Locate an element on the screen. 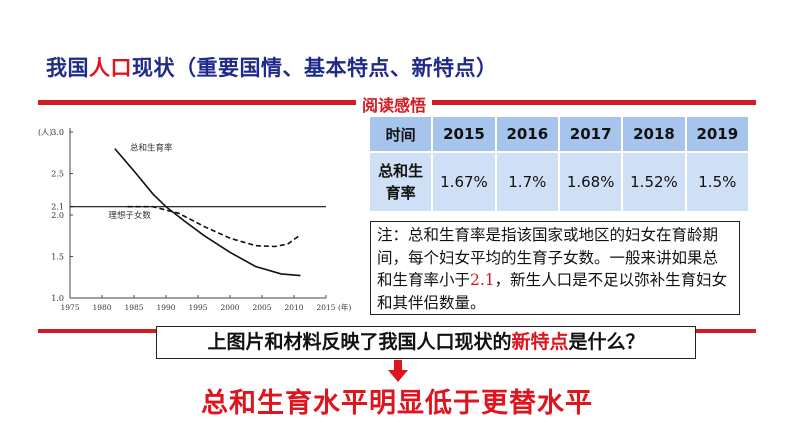 The height and width of the screenshot is (447, 794). table-row: 总和生育率 1.67% 1.7% 1.68% 1.52% 1.5% is located at coordinates (559, 182).